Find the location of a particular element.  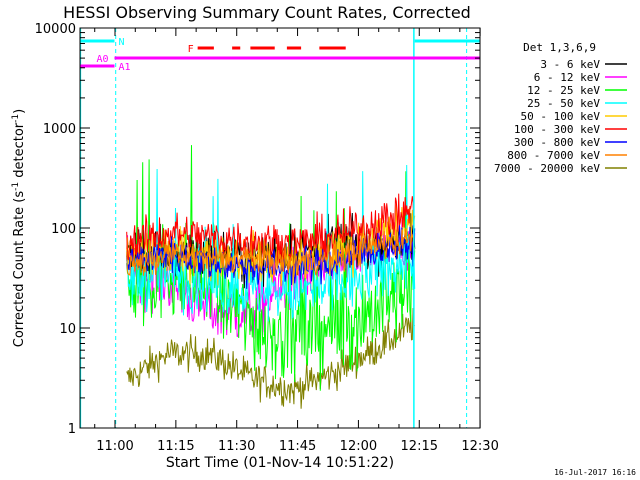

x-tick-label-0: 11:00 is located at coordinates (114, 446).